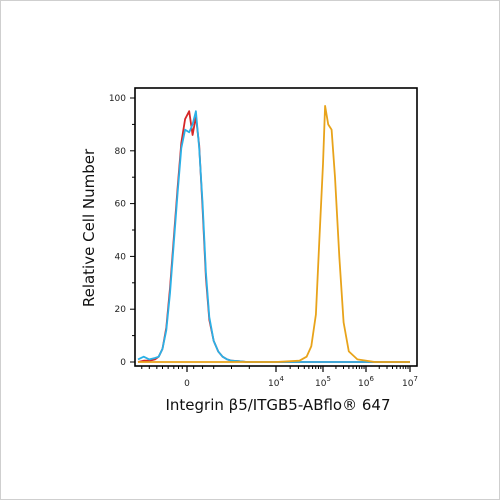  What do you see at coordinates (122, 231) in the screenshot?
I see `y-axis-ticks: 0 20 40 60 80 100` at bounding box center [122, 231].